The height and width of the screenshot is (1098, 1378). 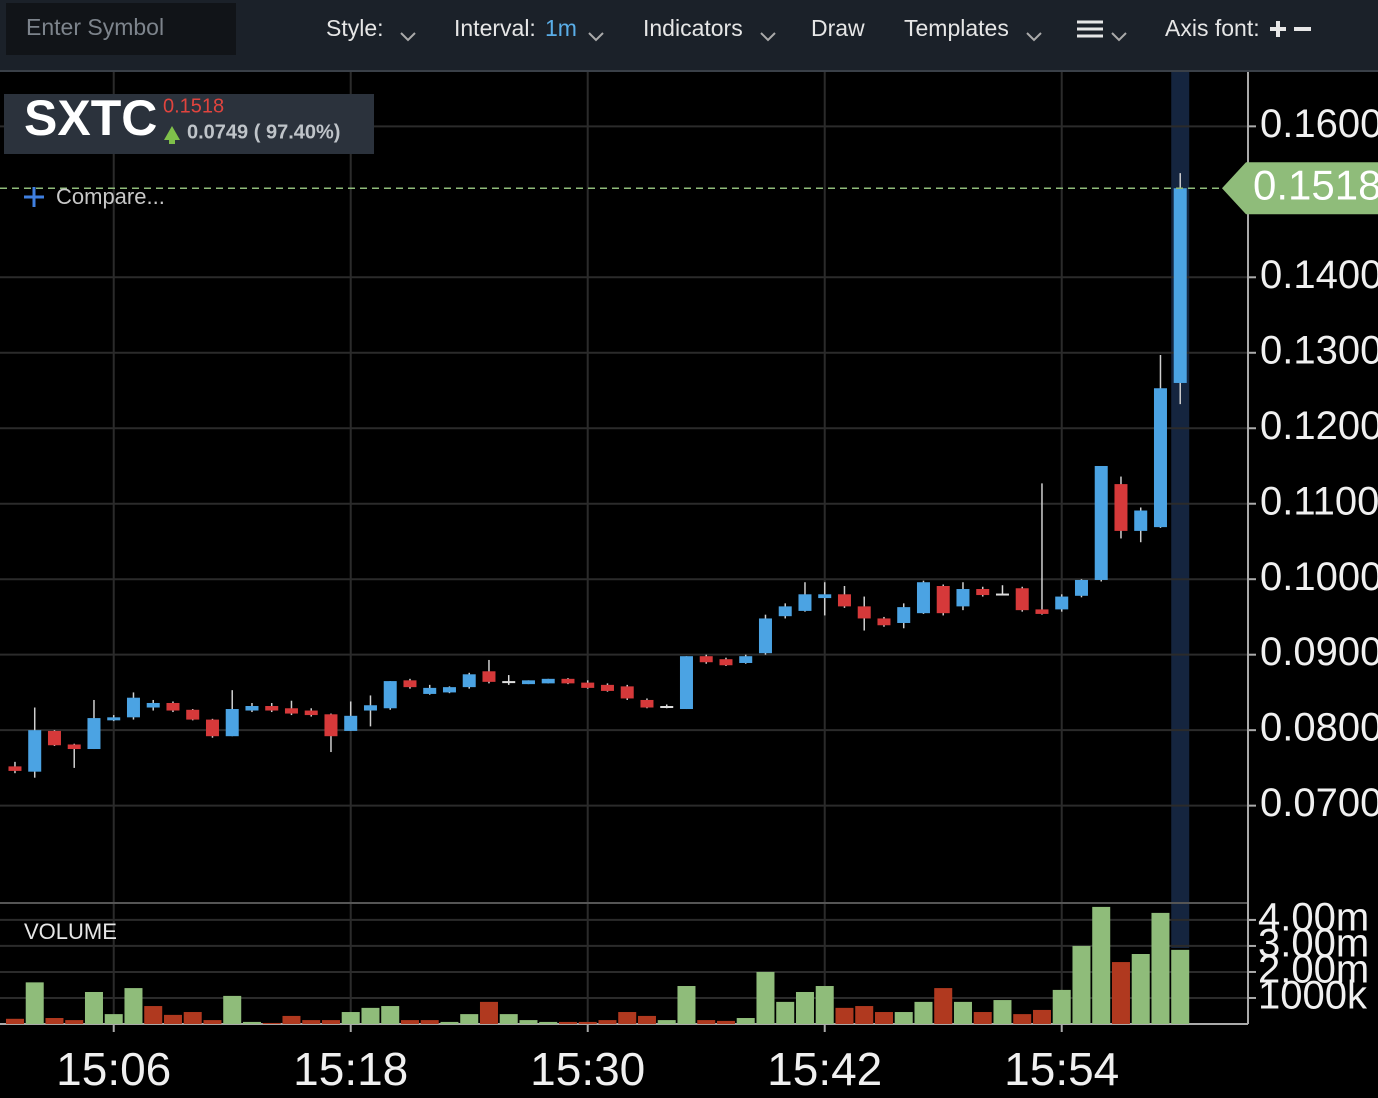 I want to click on y-tick-label: 0.1400, so click(x=1319, y=275).